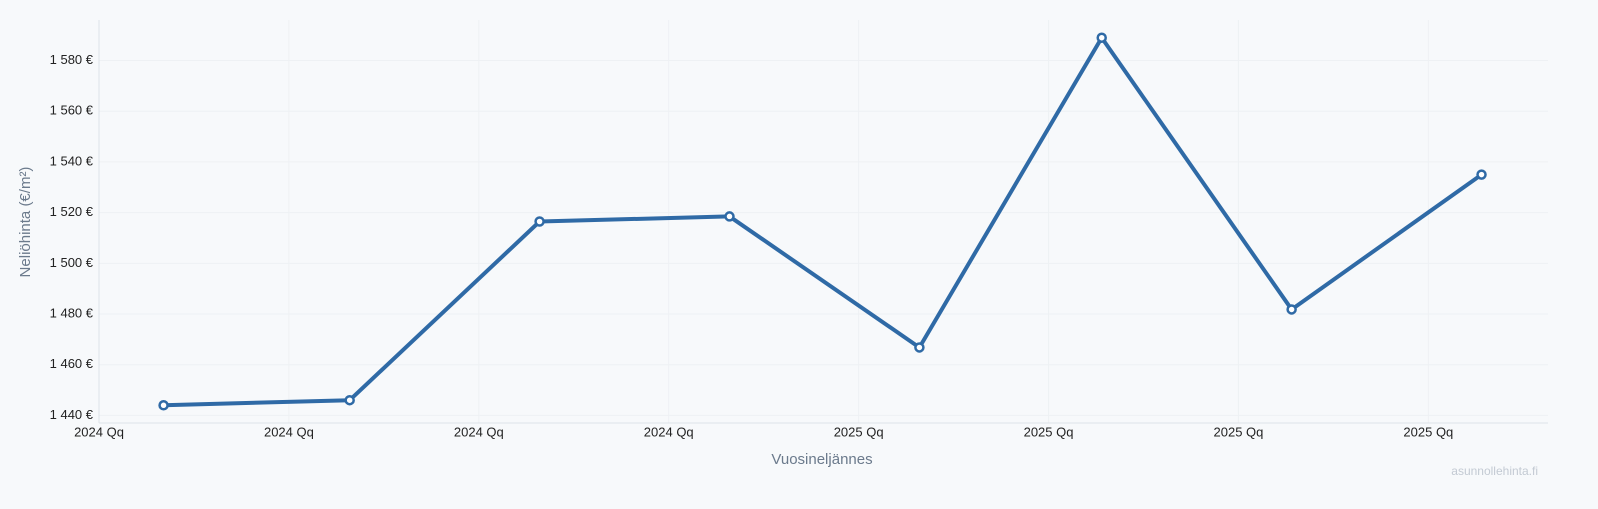  What do you see at coordinates (72, 262) in the screenshot?
I see `y-tick-label: 1 500 €` at bounding box center [72, 262].